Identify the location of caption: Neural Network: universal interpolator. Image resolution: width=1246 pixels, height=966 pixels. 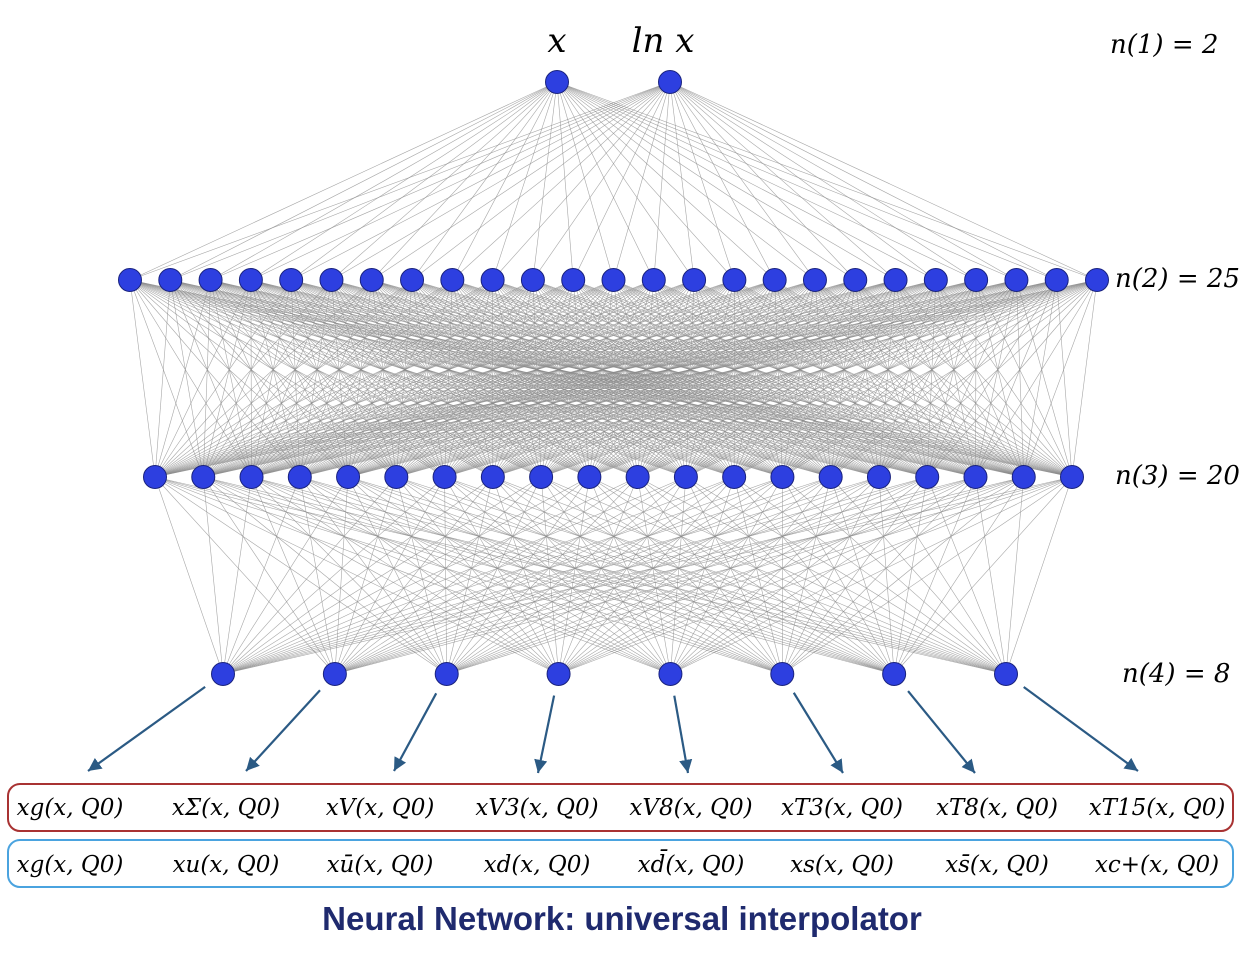
(622, 918).